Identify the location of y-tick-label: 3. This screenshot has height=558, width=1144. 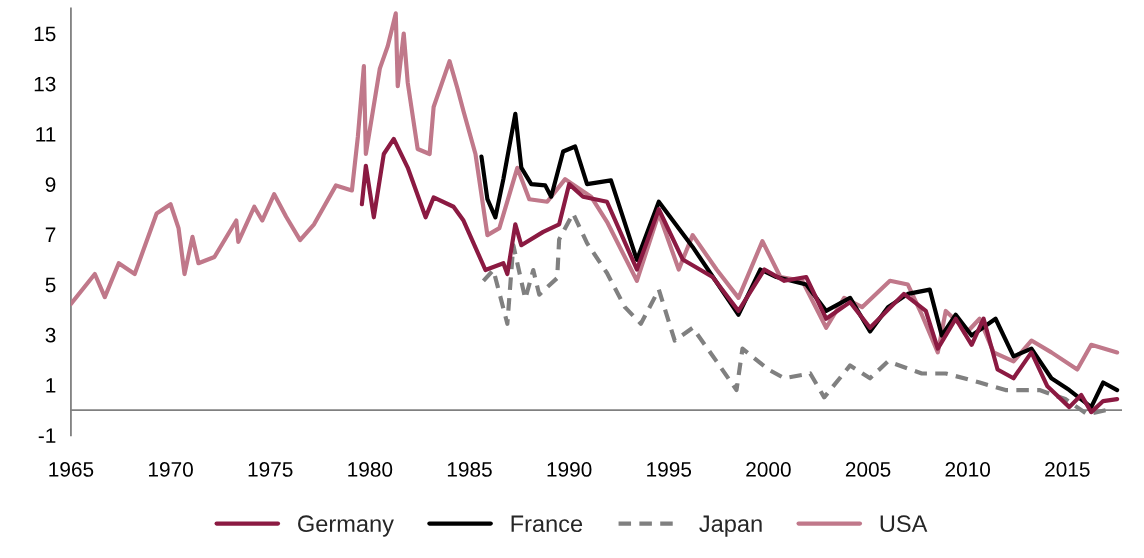
(50, 335).